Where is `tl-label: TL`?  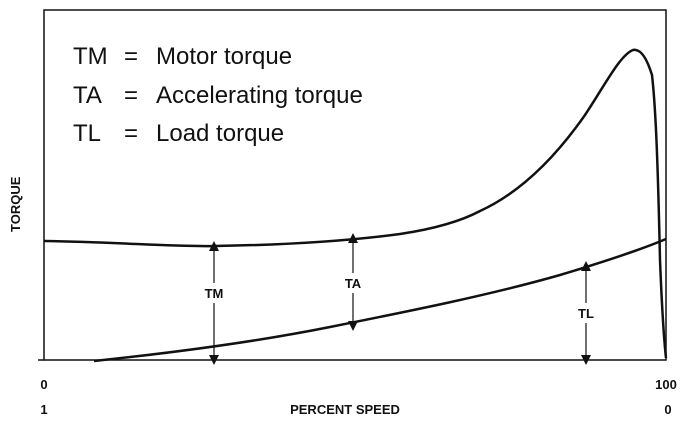 tl-label: TL is located at coordinates (586, 313).